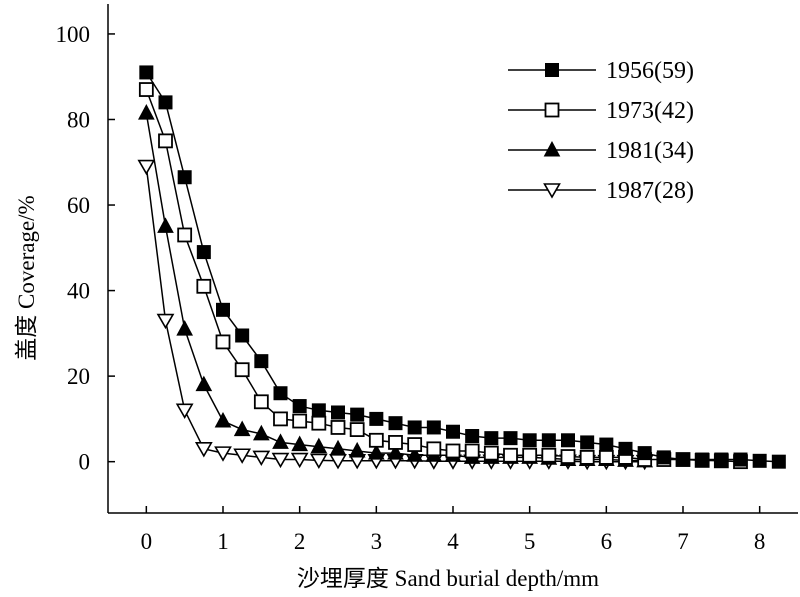 This screenshot has width=800, height=597. I want to click on y-tick-label: 60, so click(78, 205).